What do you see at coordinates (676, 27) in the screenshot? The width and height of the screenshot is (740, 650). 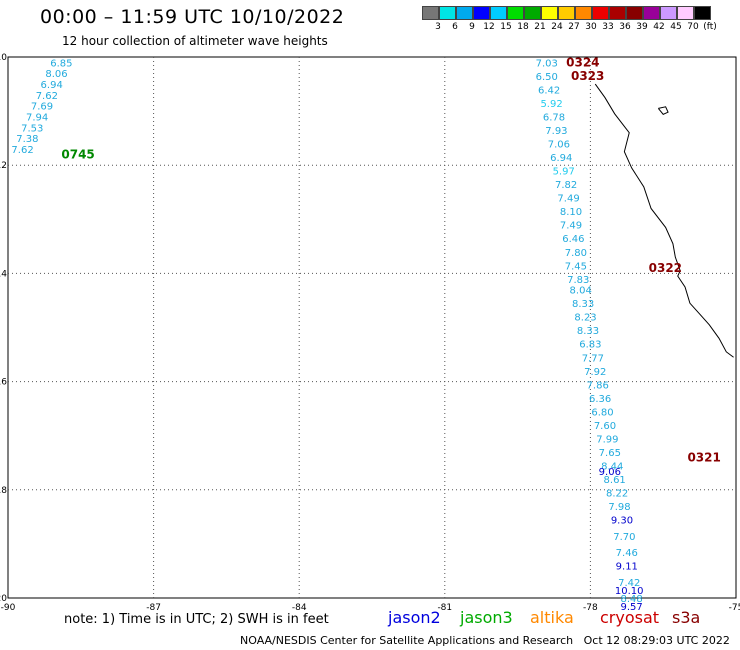 I see `colorbar-label: 45` at bounding box center [676, 27].